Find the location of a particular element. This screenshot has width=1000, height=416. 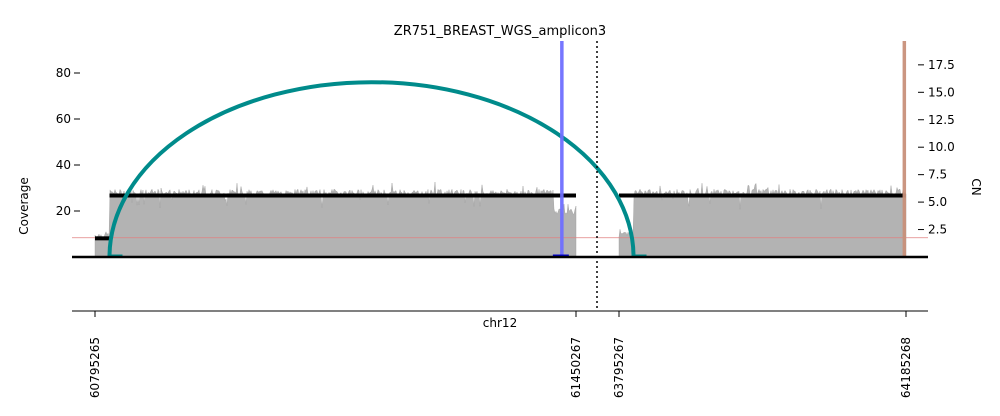

y-axis-label-left: Coverage is located at coordinates (24, 206).